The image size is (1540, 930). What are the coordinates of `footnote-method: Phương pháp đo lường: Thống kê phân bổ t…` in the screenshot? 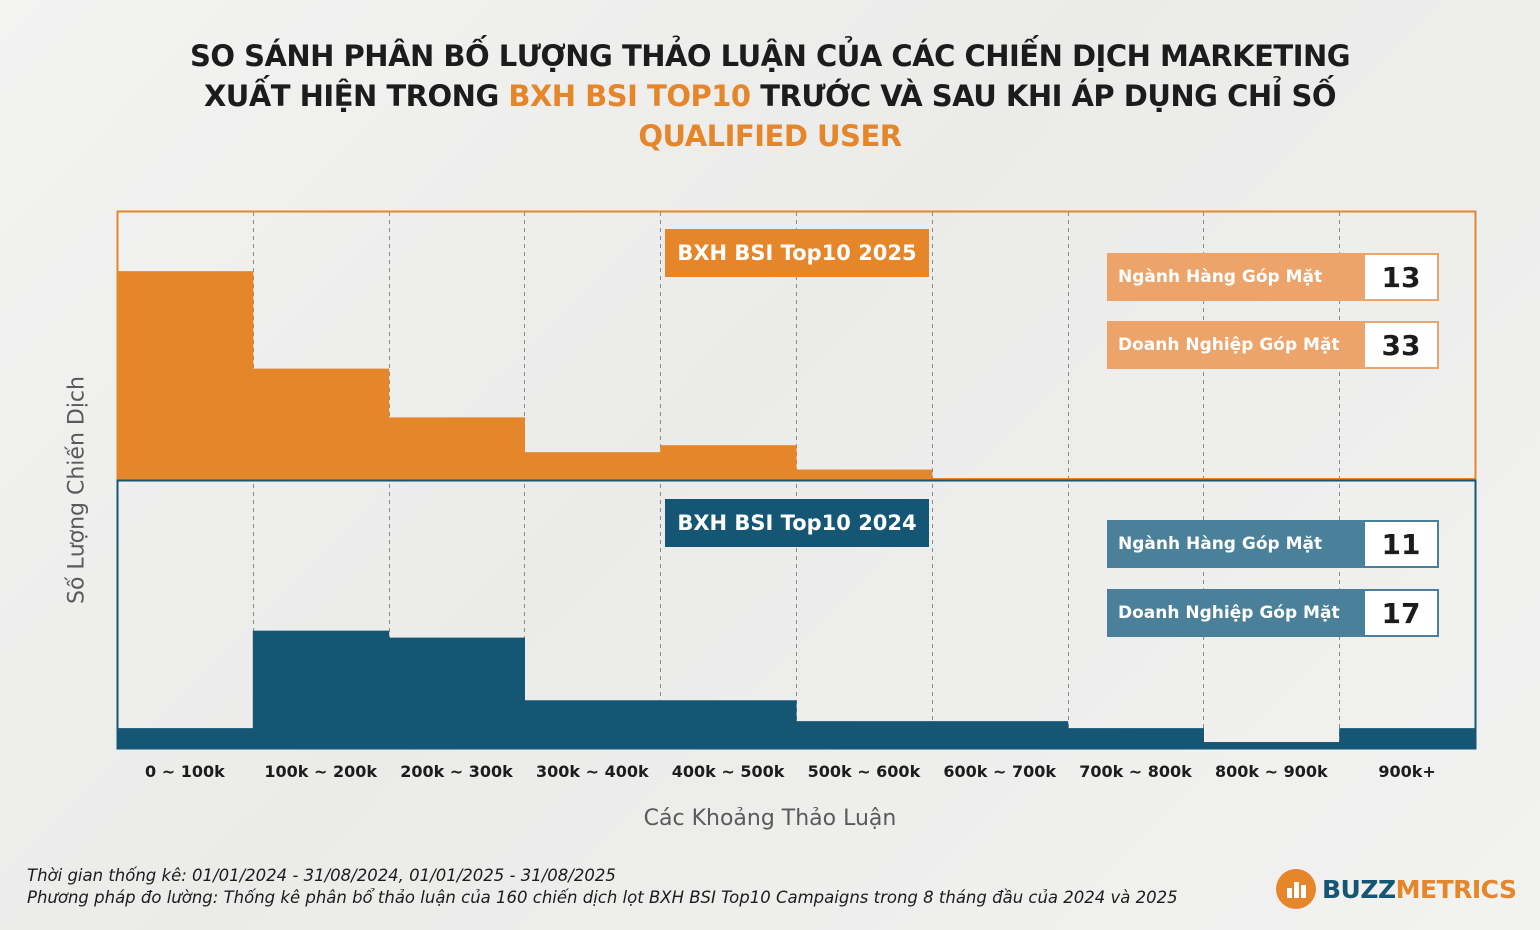 It's located at (602, 897).